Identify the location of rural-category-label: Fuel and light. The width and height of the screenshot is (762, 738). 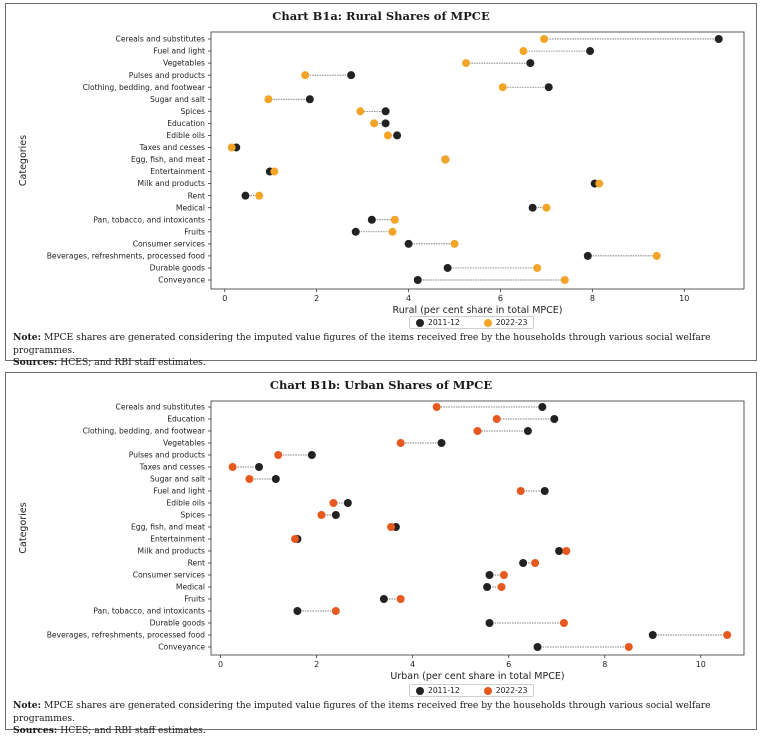
(180, 51).